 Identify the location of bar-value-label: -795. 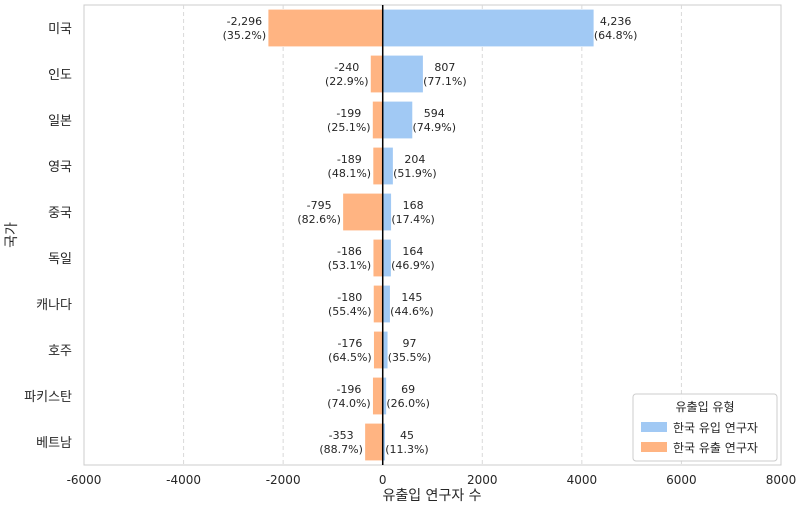
(319, 205).